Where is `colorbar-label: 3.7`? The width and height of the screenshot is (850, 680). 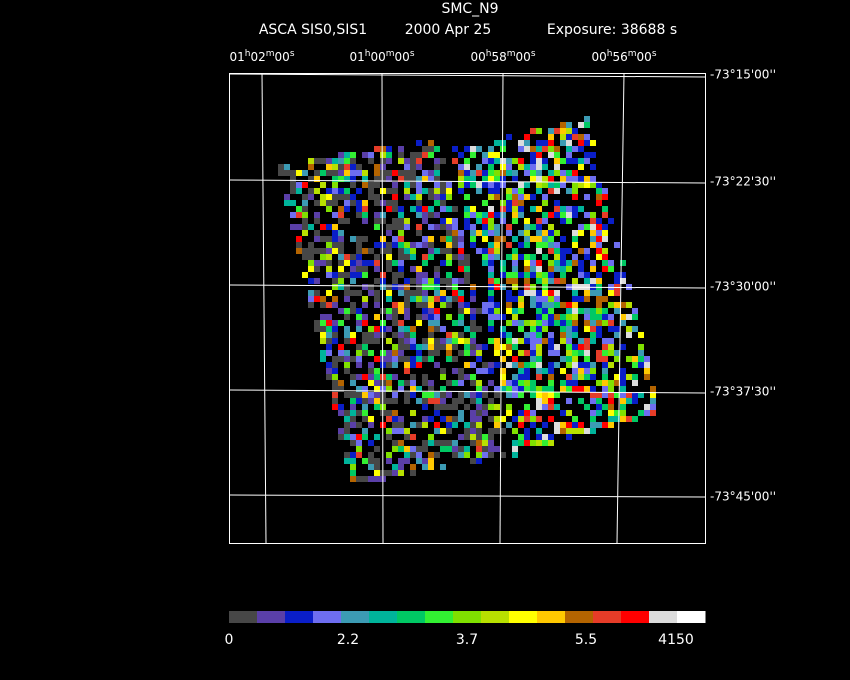
colorbar-label: 3.7 is located at coordinates (467, 640).